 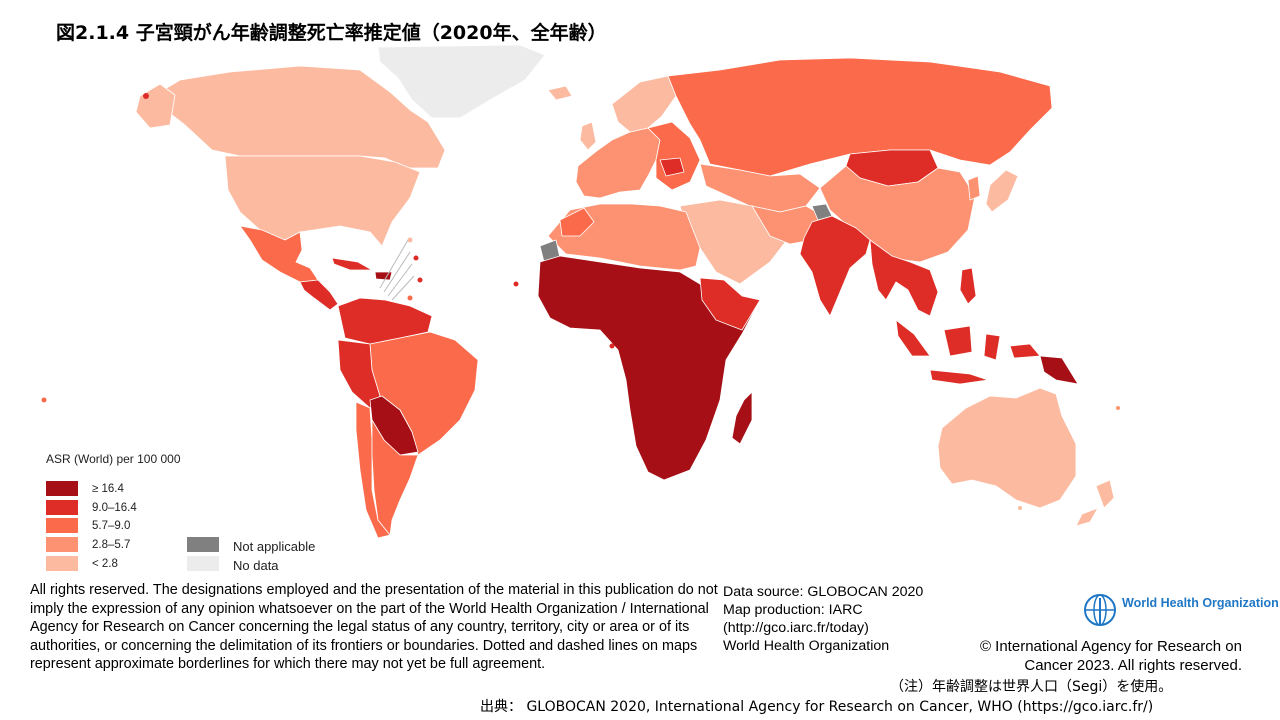 I want to click on map-production-line: Map production: IARC, so click(x=793, y=610).